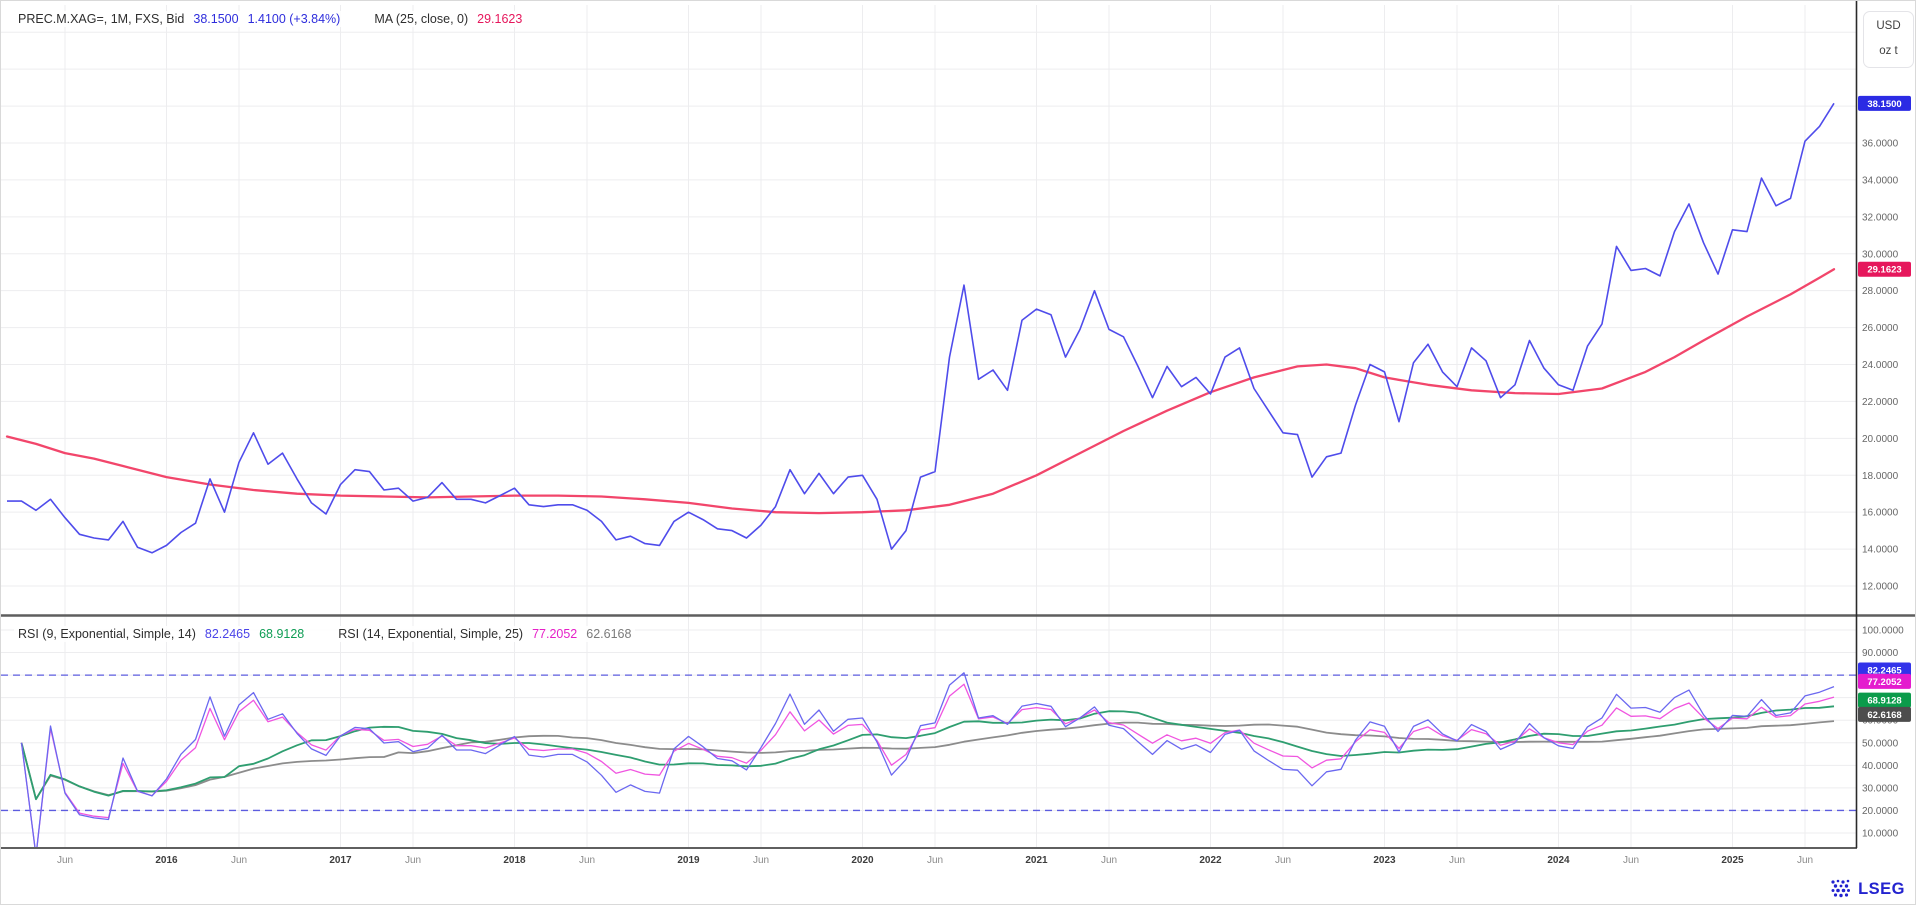  I want to click on rsi-axis-tick-label: 100.0000, so click(1883, 631).